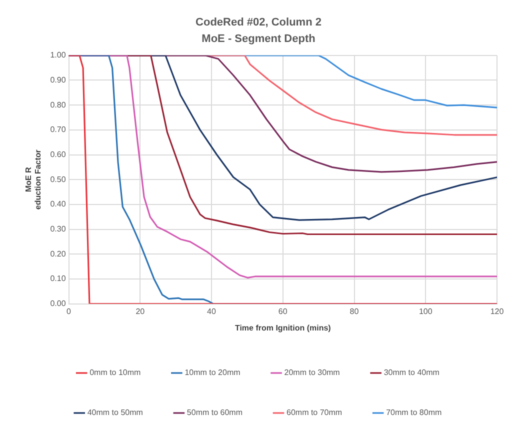 This screenshot has width=511, height=431. Describe the element at coordinates (425, 311) in the screenshot. I see `x-tick-label: 100` at that location.